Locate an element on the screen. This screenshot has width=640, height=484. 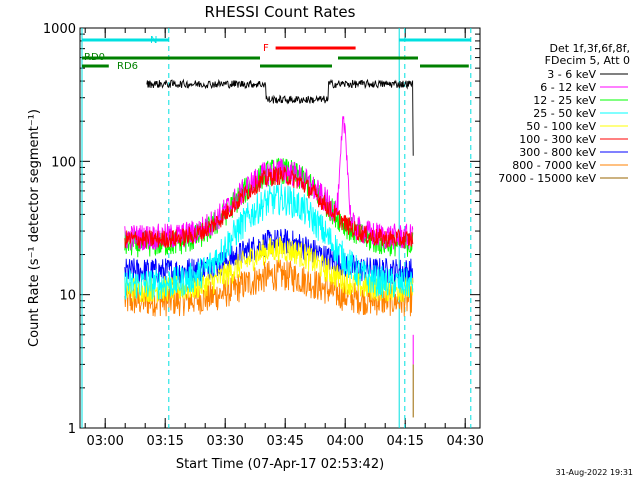
legend-label-1: 6 - 12 keV is located at coordinates (568, 87).